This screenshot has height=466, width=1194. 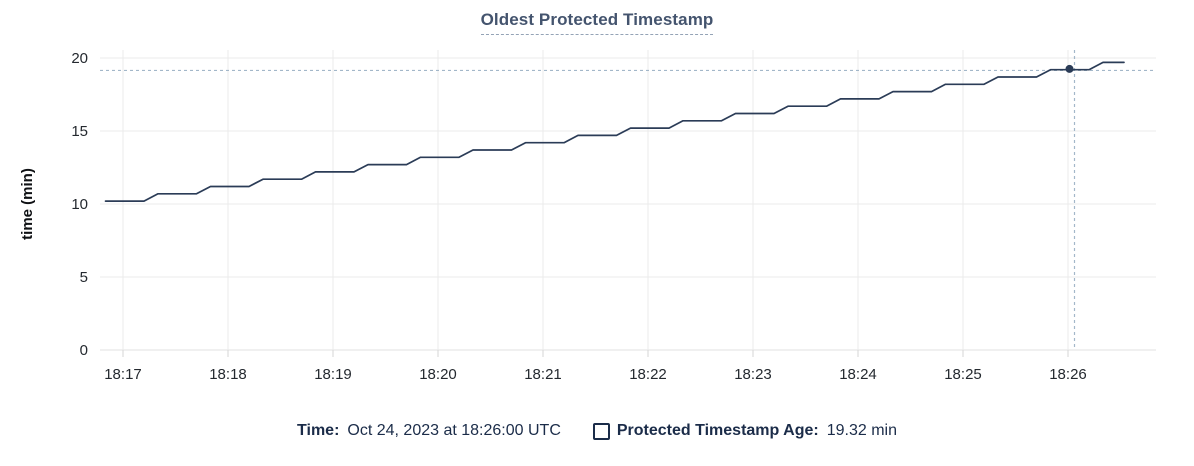 I want to click on svg-text: 18:23, so click(x=753, y=374).